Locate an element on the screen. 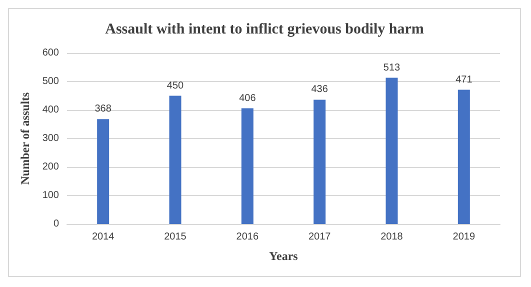  chart-title: Assault with intent to inflict grievous bodily harm is located at coordinates (264, 30).